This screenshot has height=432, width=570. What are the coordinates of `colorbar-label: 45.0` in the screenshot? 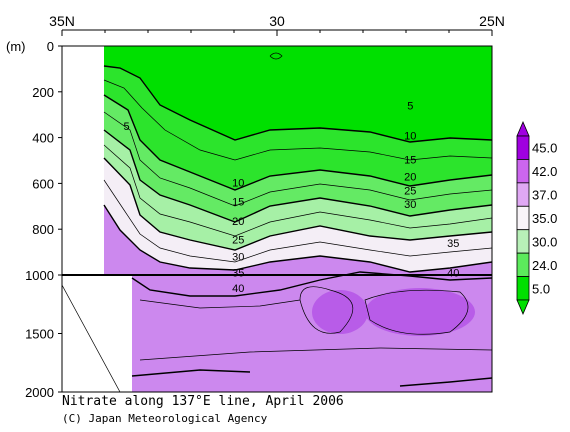 It's located at (544, 148).